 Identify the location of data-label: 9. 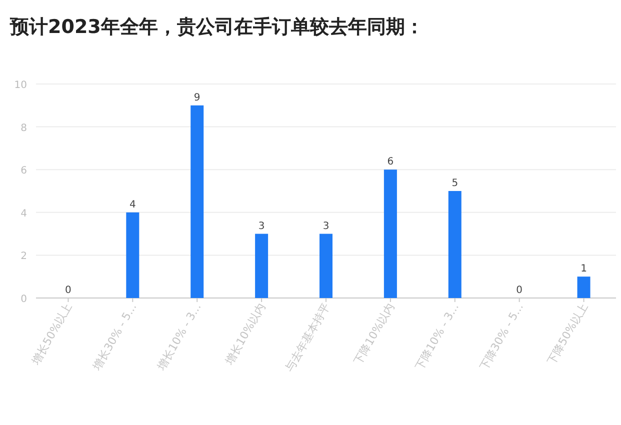
(197, 98).